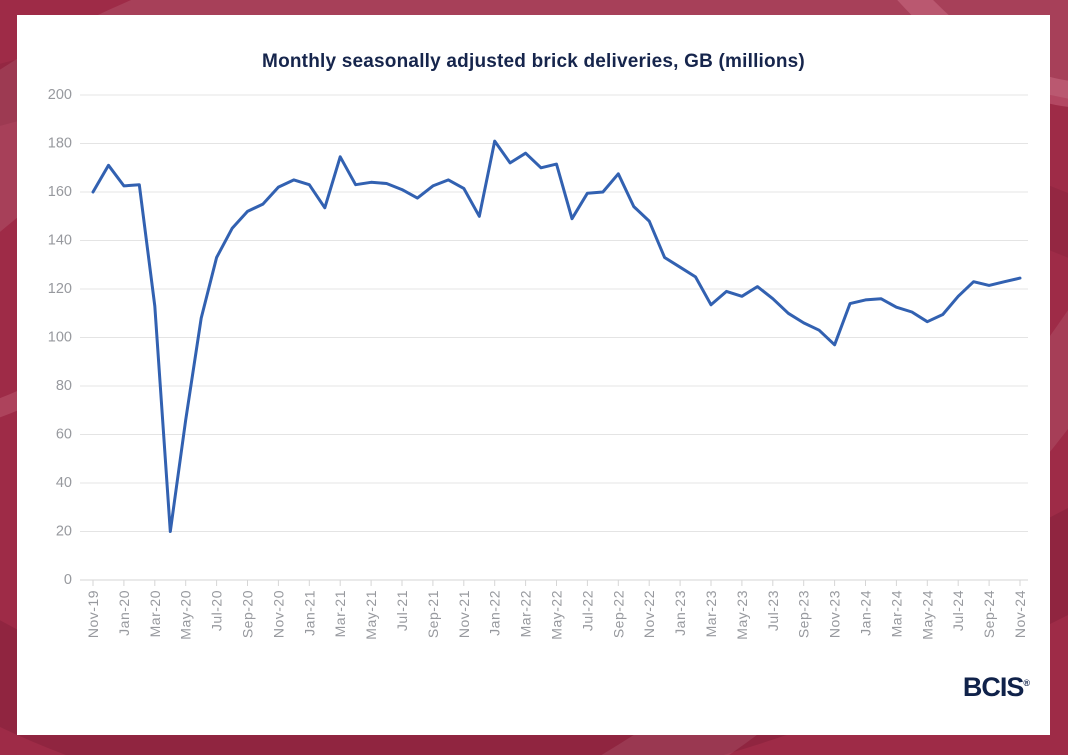  I want to click on x-axis-tick-label: Sep-20, so click(248, 614).